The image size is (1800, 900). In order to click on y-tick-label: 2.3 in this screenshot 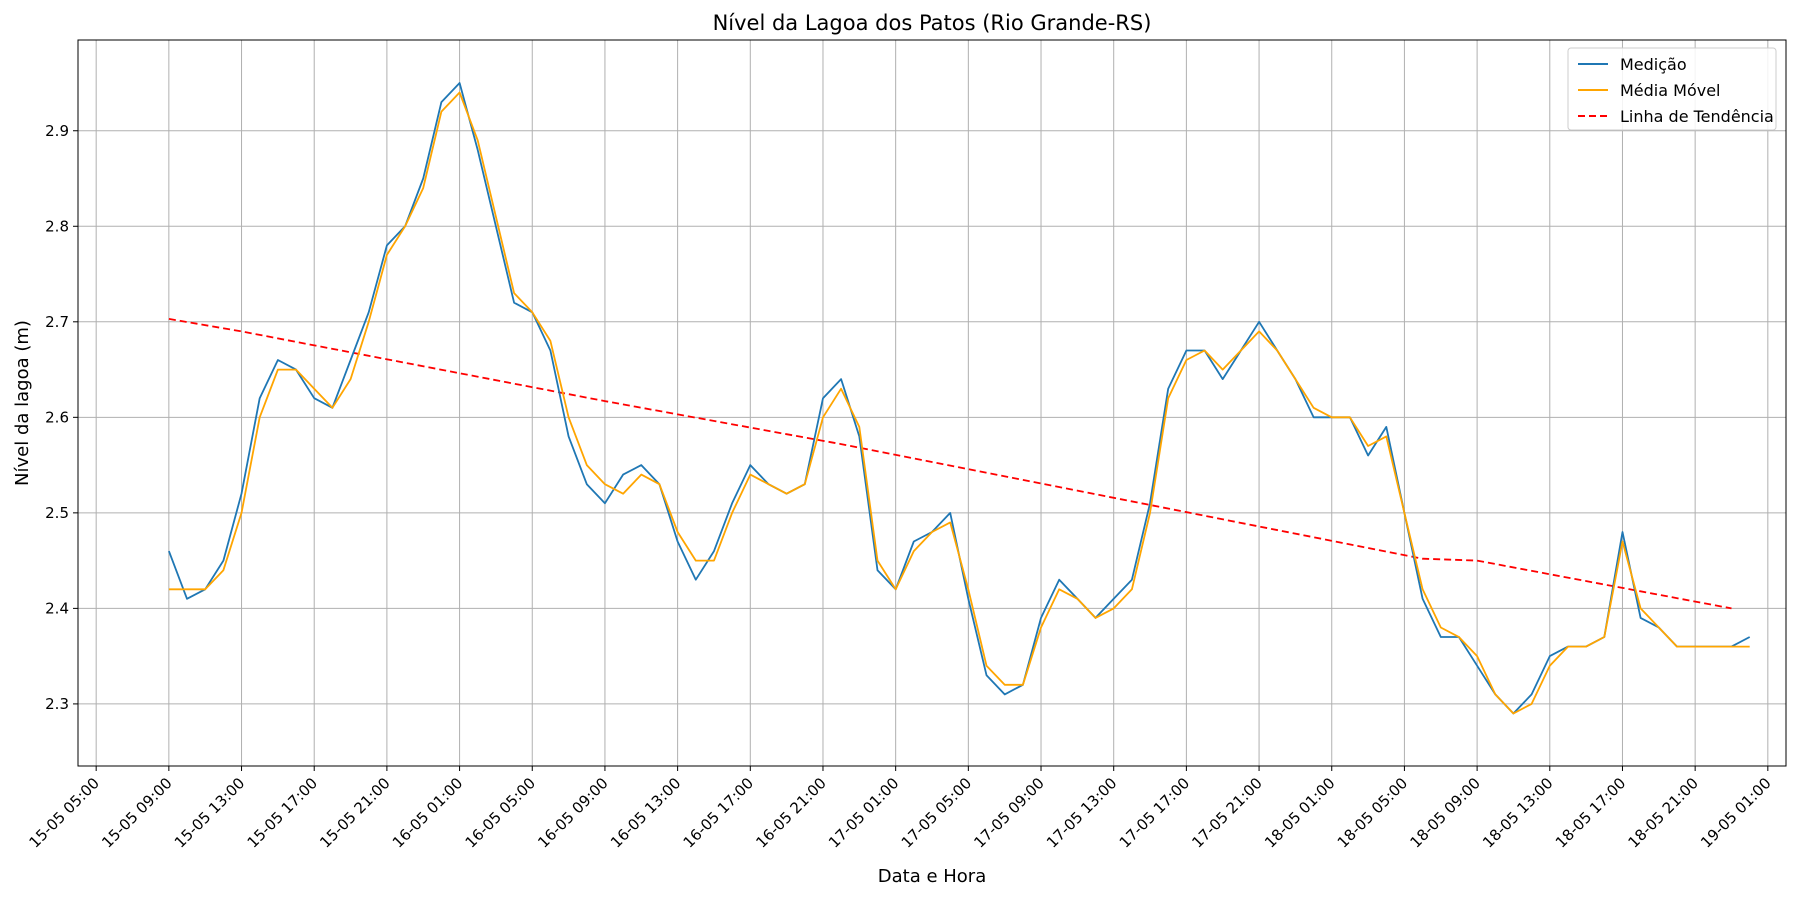, I will do `click(57, 704)`.